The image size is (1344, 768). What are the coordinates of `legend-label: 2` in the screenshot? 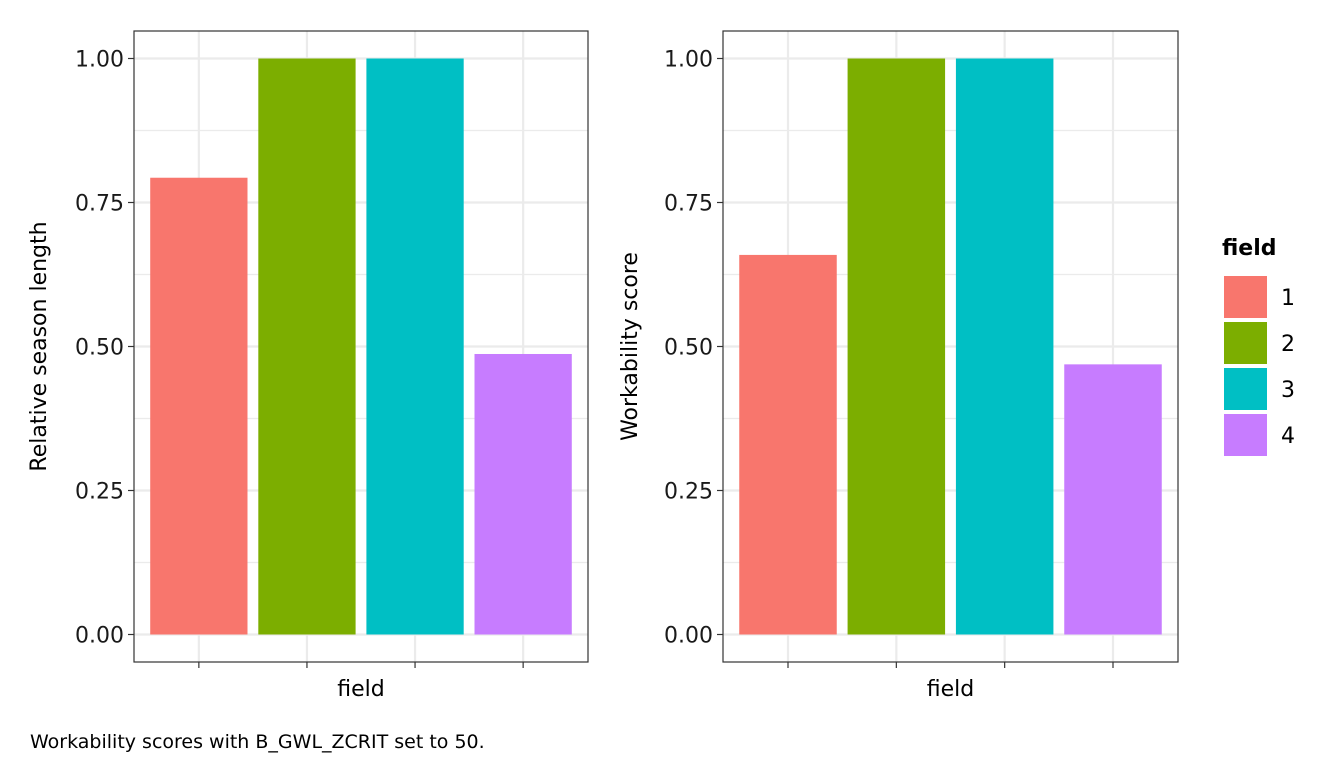 It's located at (1288, 344).